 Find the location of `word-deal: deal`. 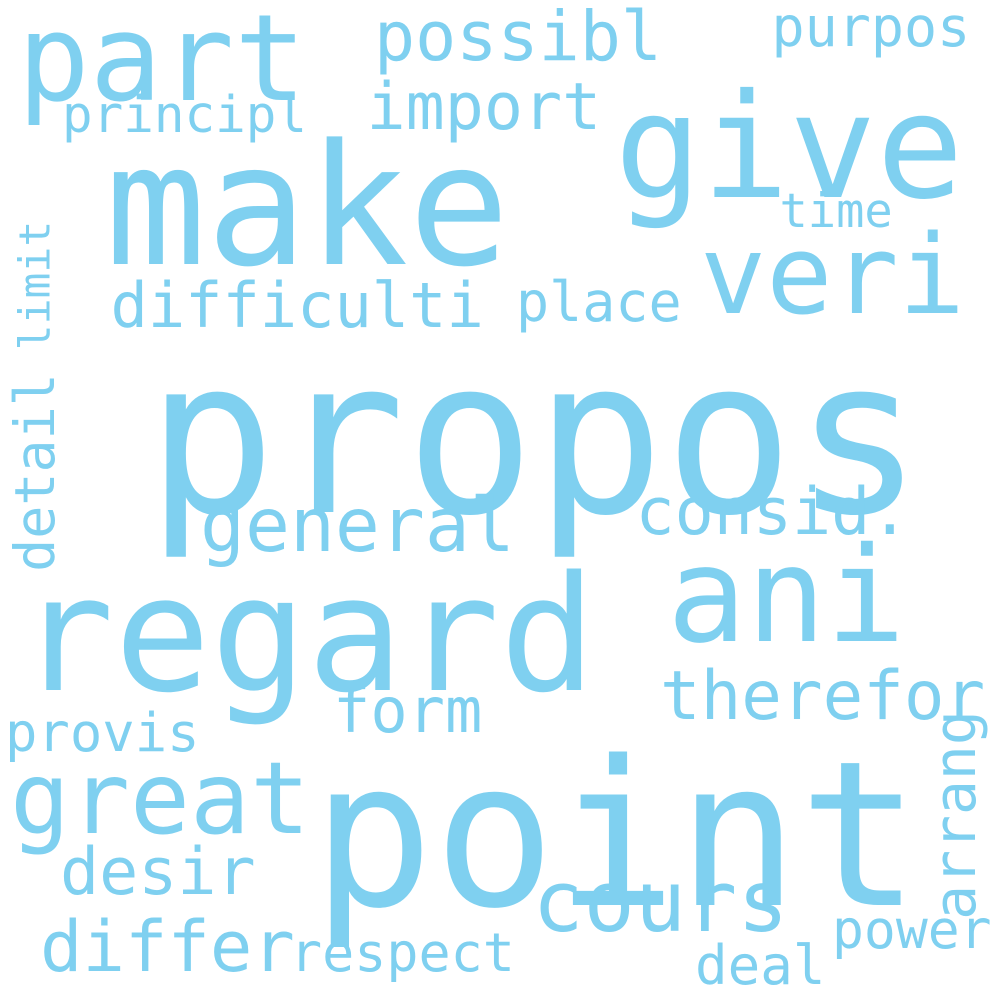

word-deal: deal is located at coordinates (760, 965).